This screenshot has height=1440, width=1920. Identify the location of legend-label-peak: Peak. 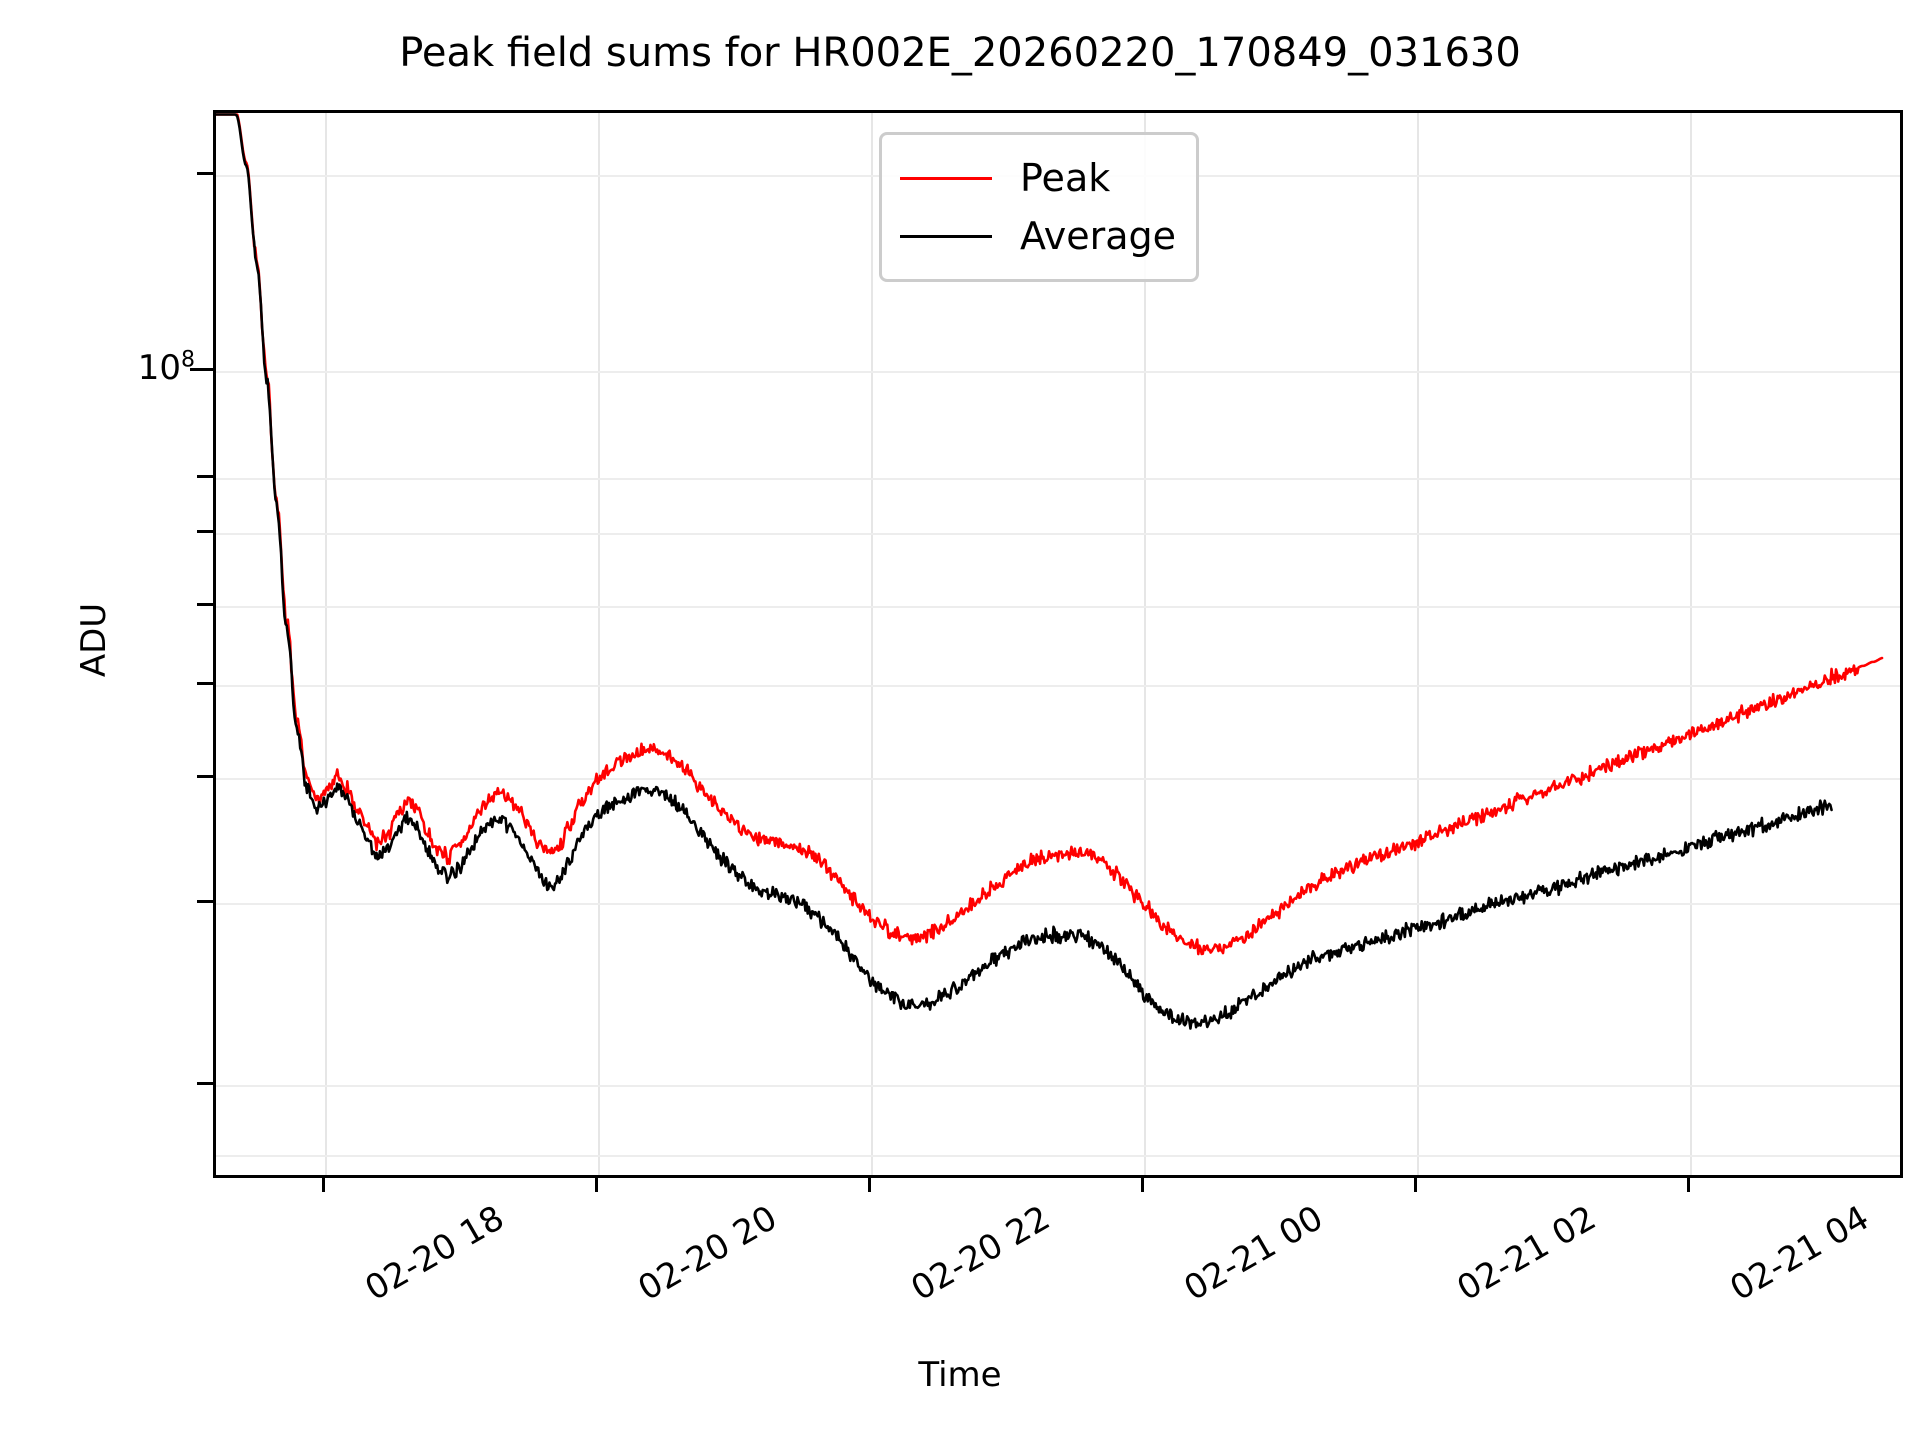
(1065, 178).